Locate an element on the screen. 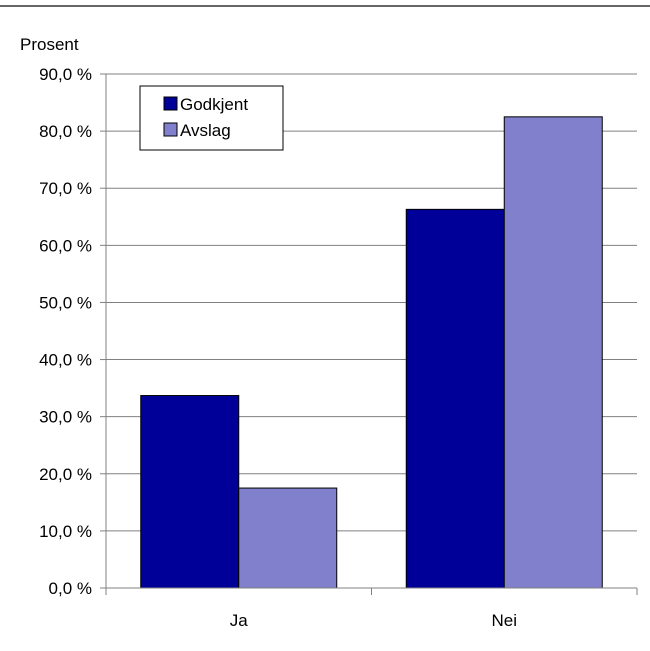  y-tick-label: 70,0 % is located at coordinates (65, 188).